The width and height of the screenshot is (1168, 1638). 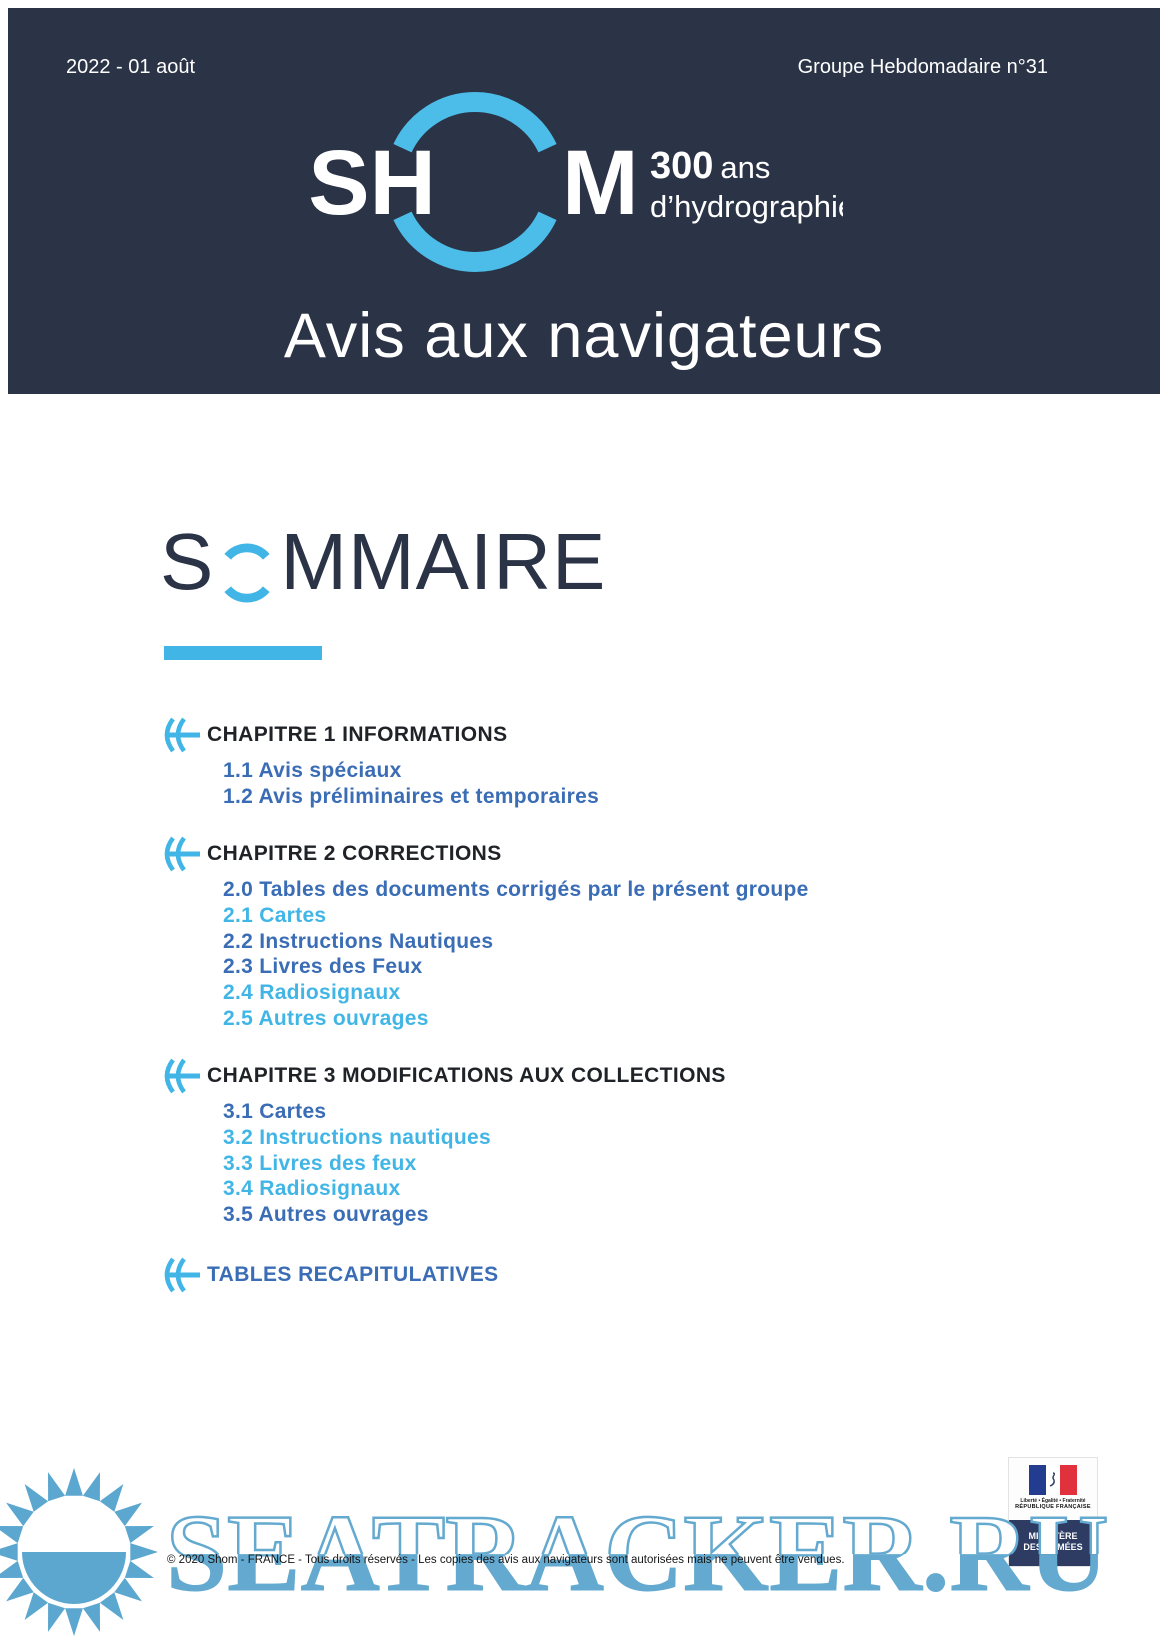 What do you see at coordinates (275, 915) in the screenshot?
I see `toc-item: 2.1 Cartes` at bounding box center [275, 915].